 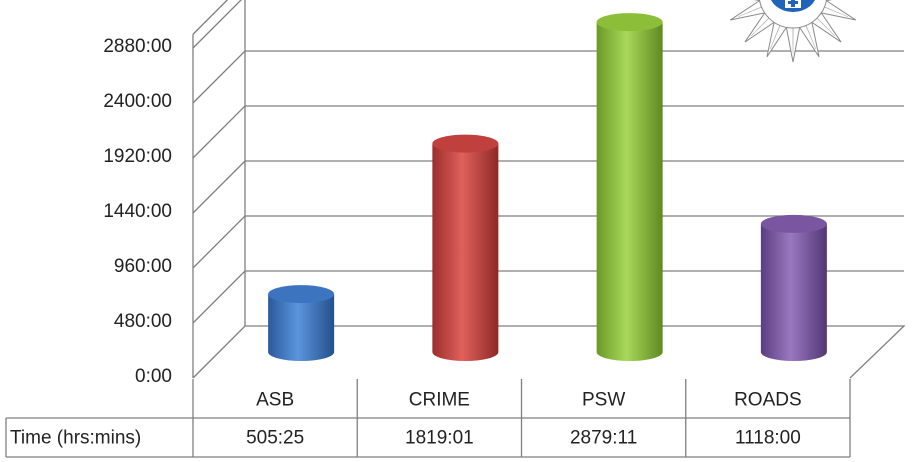 I want to click on bar-roads, so click(x=793, y=287).